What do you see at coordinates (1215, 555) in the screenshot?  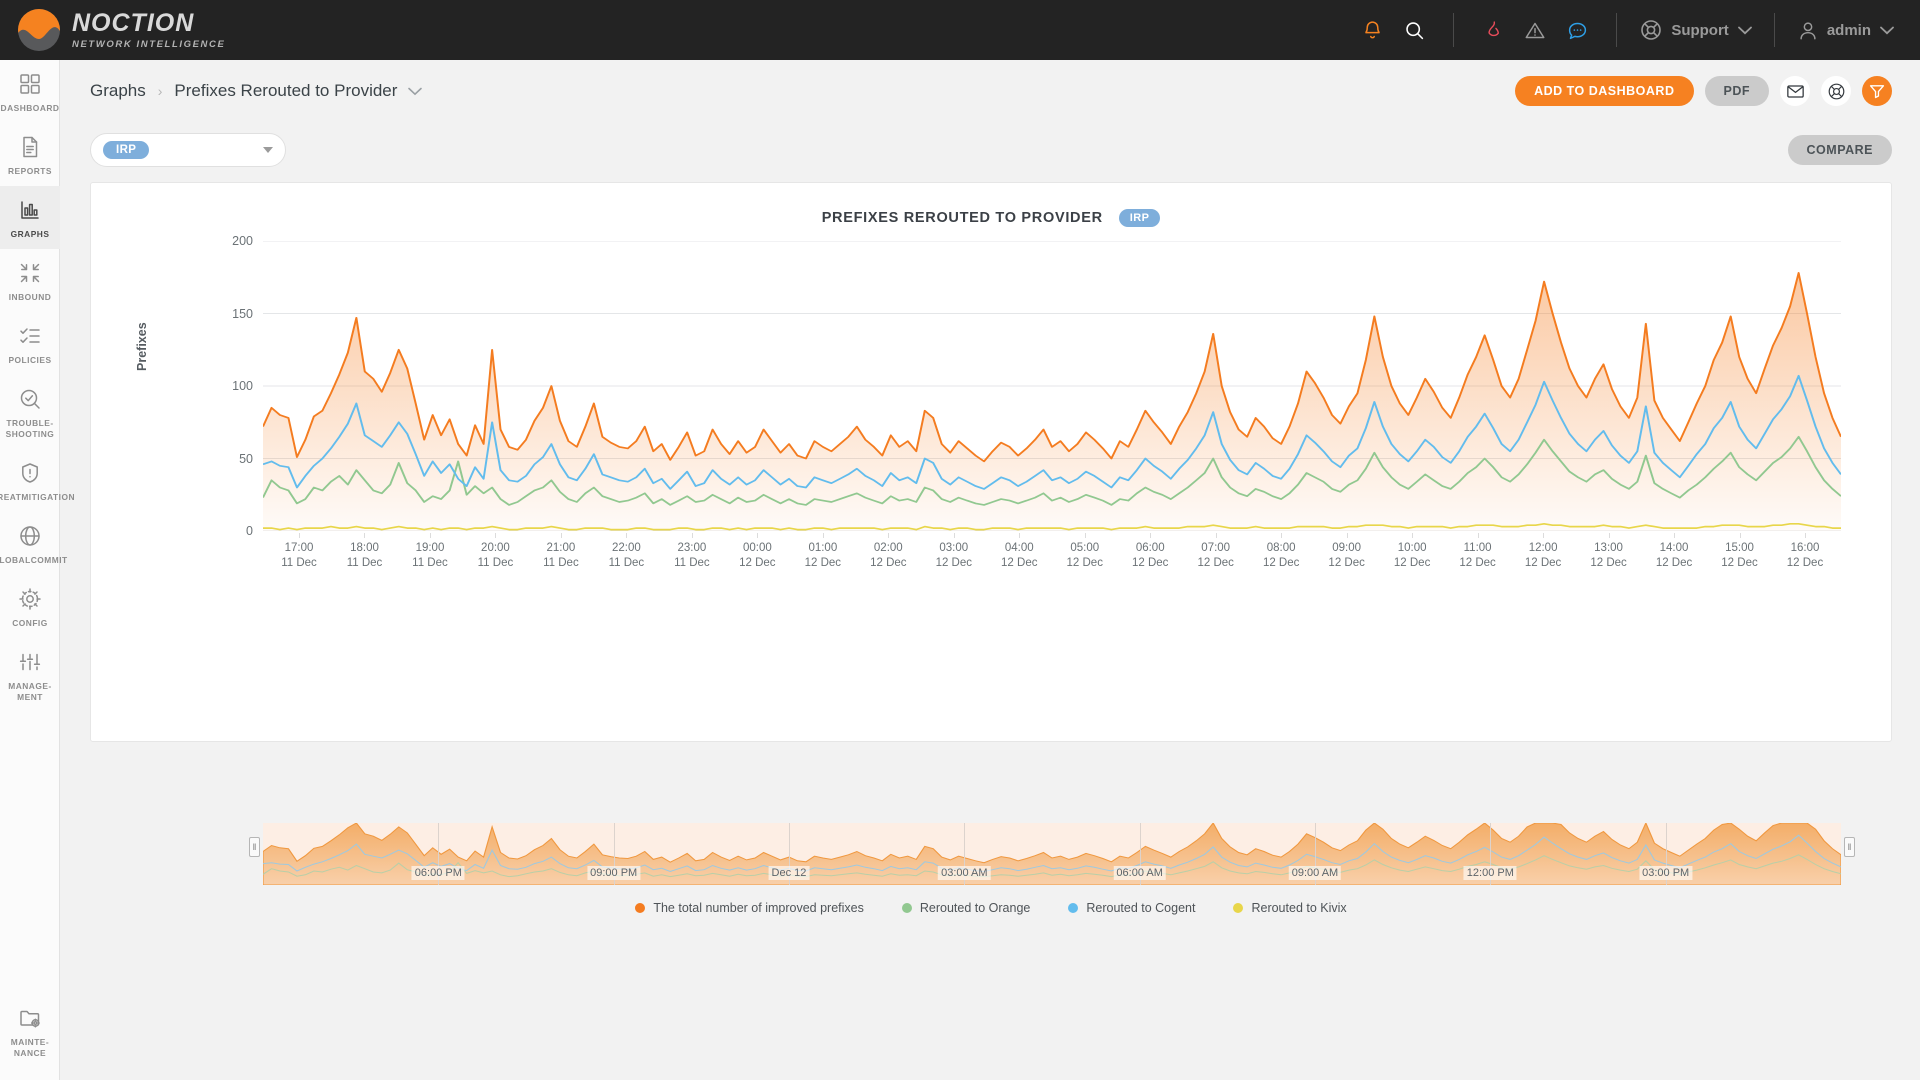 I see `x-tick-label: 07:00 12 Dec` at bounding box center [1215, 555].